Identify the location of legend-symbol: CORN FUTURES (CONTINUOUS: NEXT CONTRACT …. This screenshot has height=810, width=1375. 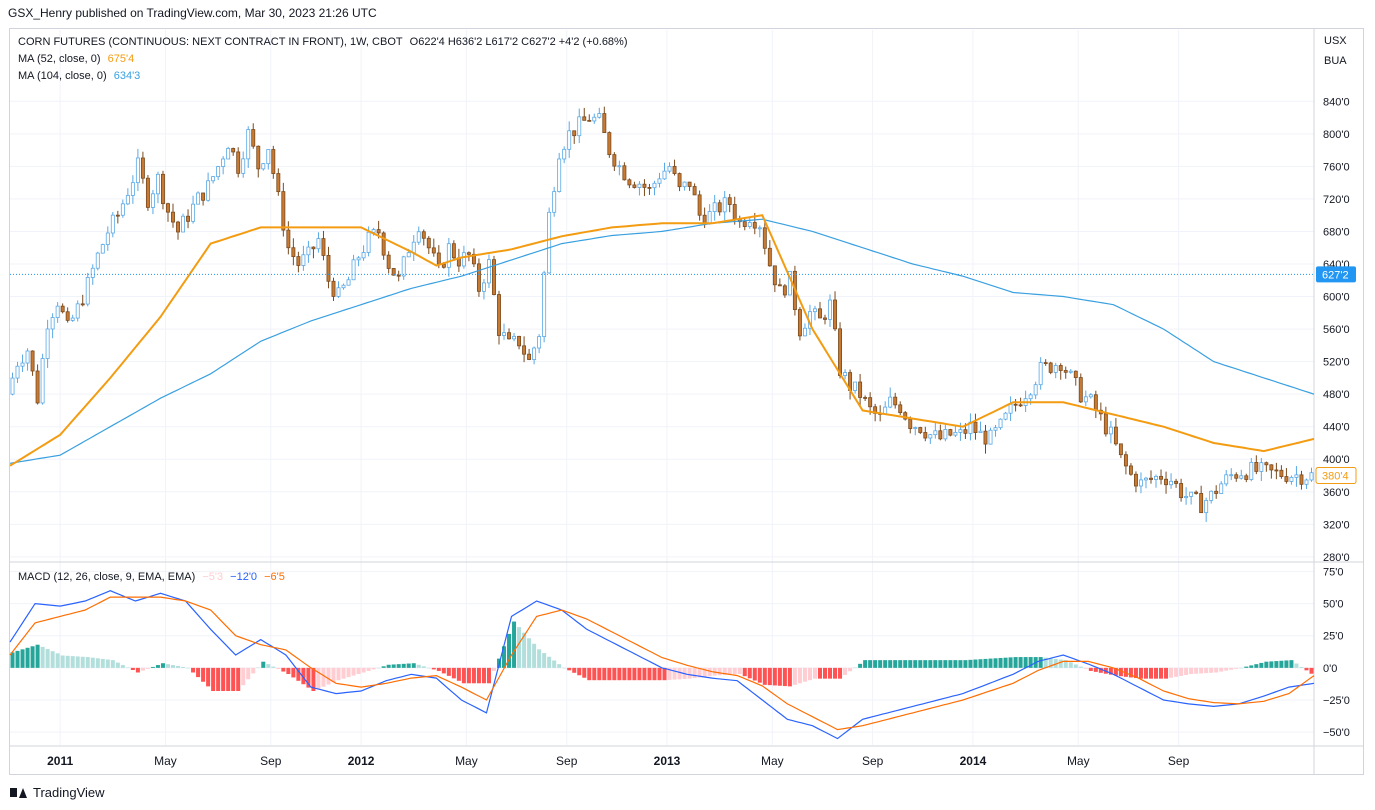
(210, 42).